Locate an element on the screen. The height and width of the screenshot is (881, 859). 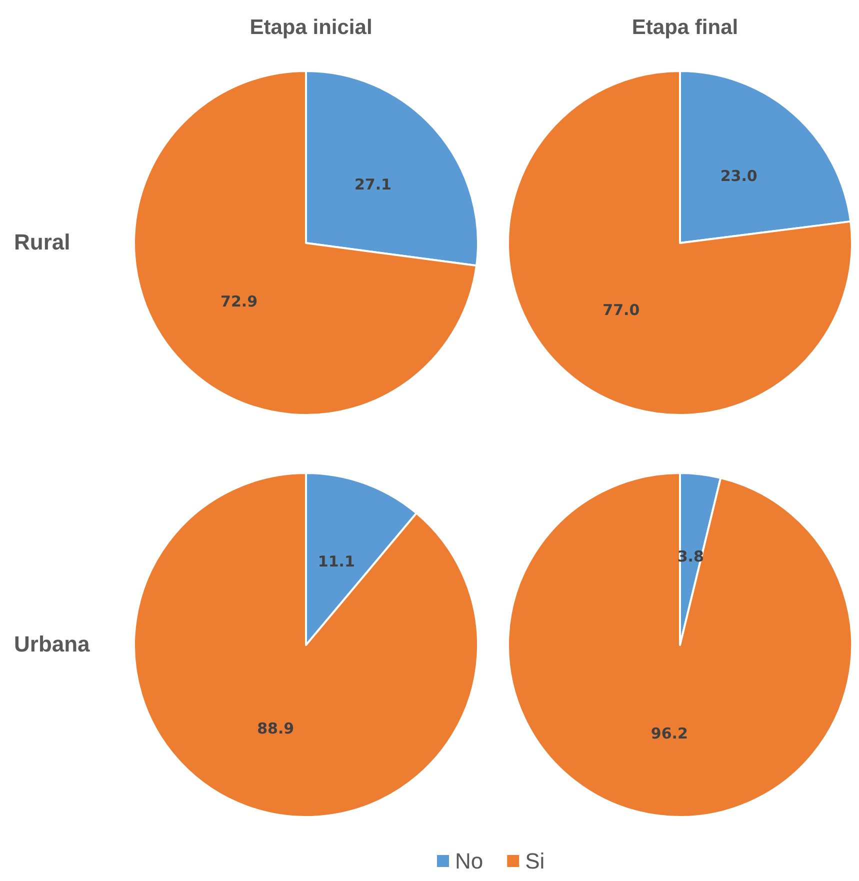
chart-title: Etapa final is located at coordinates (685, 27).